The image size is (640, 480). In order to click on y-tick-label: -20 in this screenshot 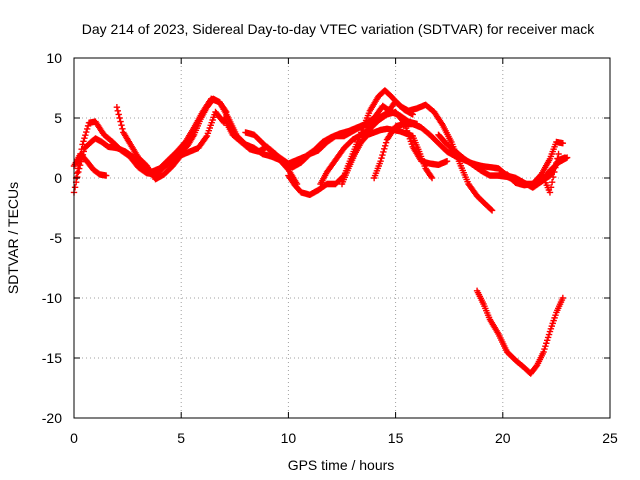, I will do `click(52, 418)`.